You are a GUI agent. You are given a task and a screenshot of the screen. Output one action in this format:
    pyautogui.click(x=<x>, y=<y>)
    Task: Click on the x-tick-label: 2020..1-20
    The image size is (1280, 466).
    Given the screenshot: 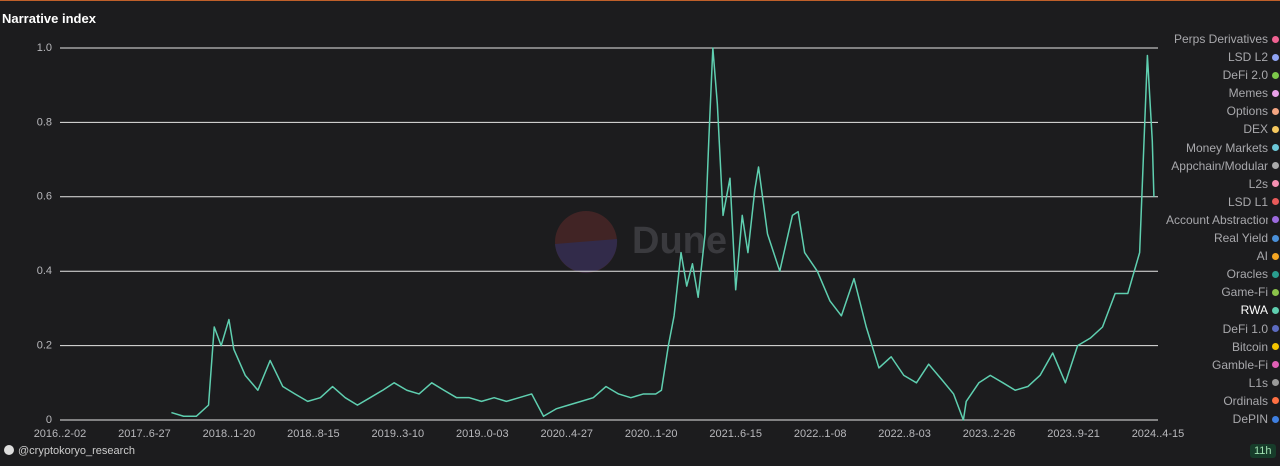 What is the action you would take?
    pyautogui.click(x=651, y=434)
    